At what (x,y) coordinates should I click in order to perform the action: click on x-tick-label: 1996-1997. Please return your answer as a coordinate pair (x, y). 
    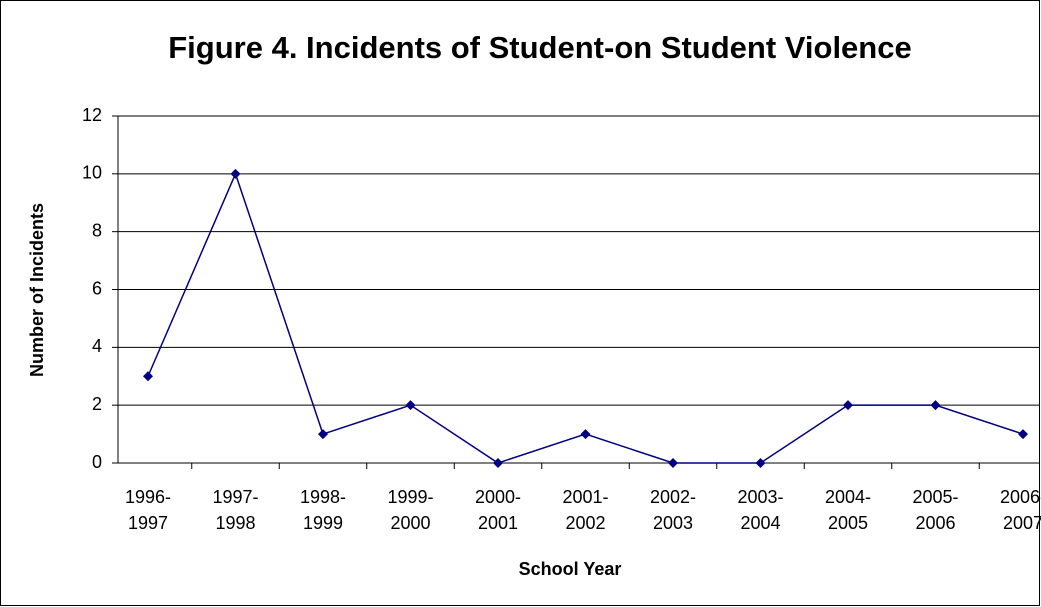
    Looking at the image, I should click on (148, 510).